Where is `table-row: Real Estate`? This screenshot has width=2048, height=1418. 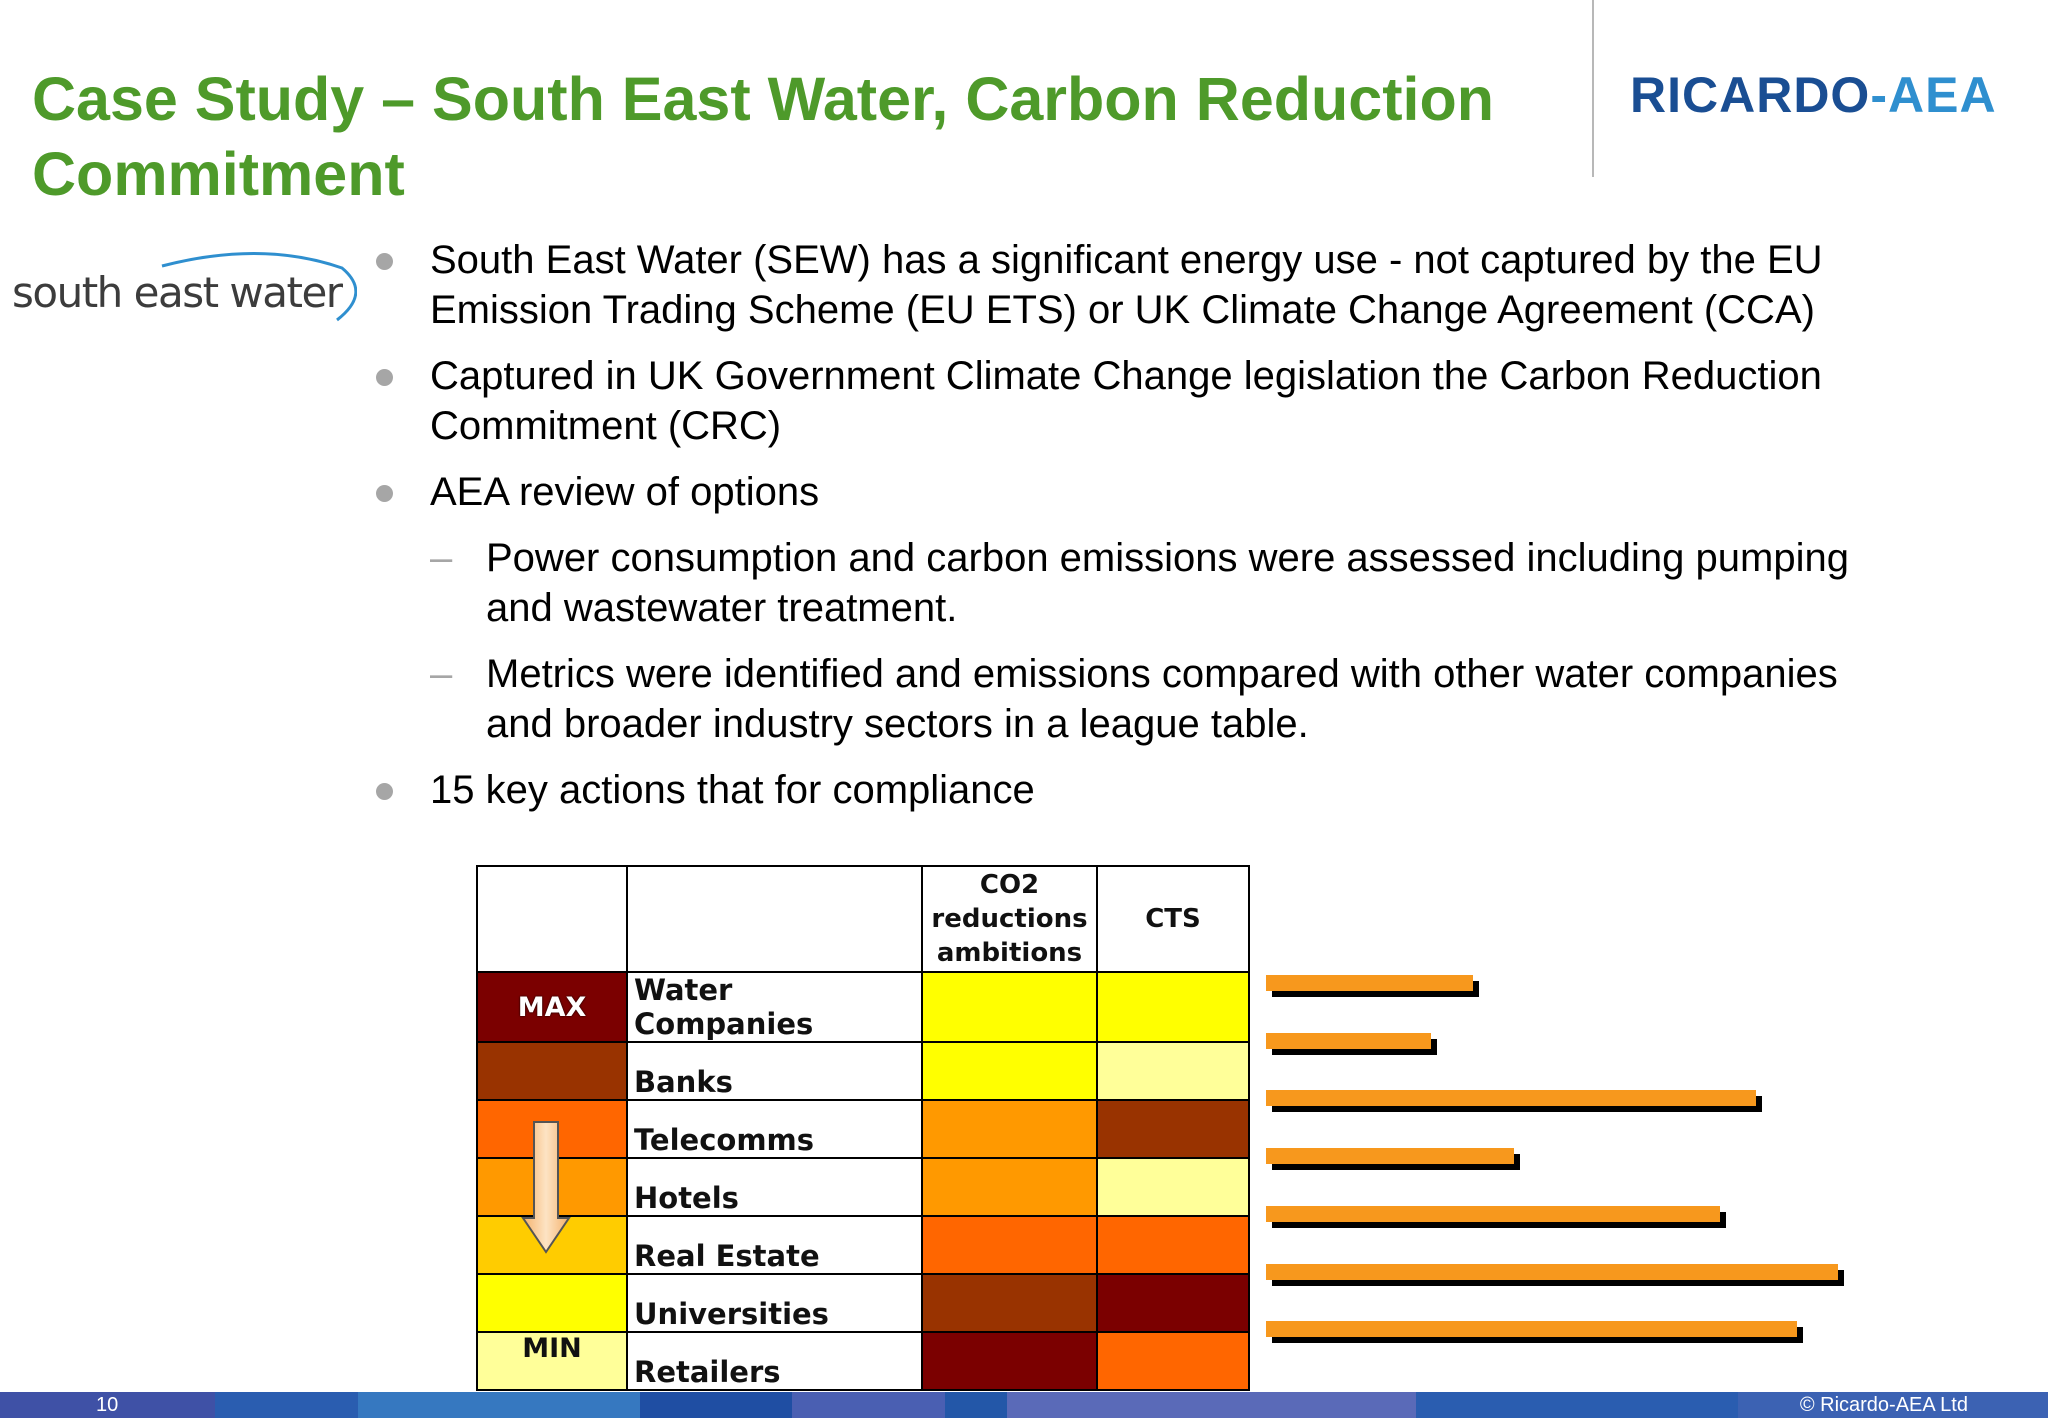
table-row: Real Estate is located at coordinates (863, 1245).